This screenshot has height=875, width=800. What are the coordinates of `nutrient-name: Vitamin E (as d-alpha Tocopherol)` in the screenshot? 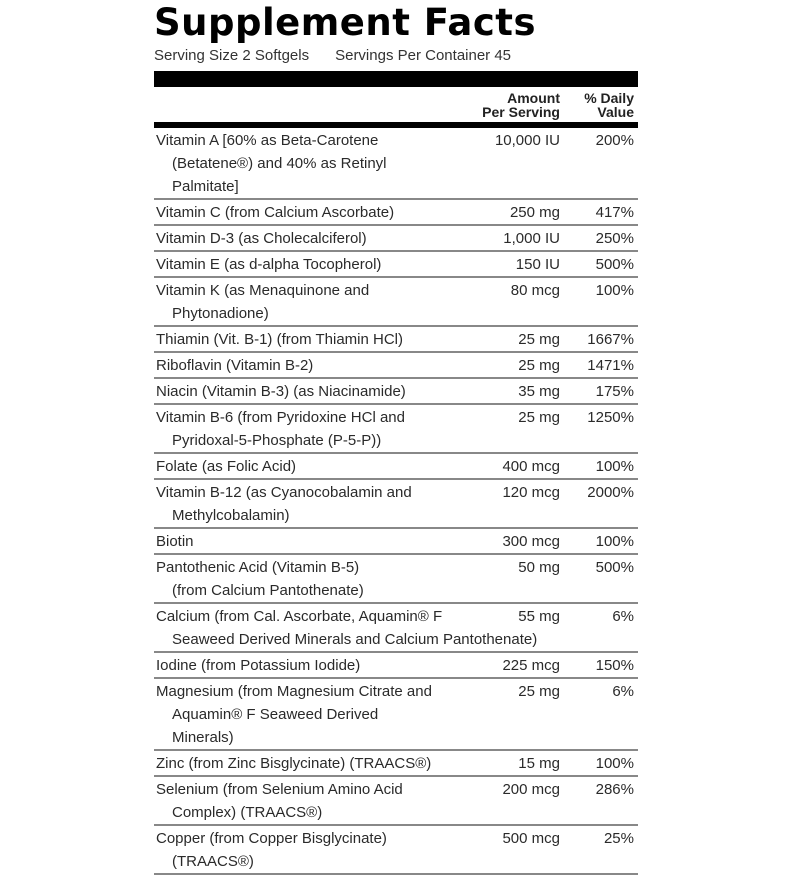 It's located at (298, 264).